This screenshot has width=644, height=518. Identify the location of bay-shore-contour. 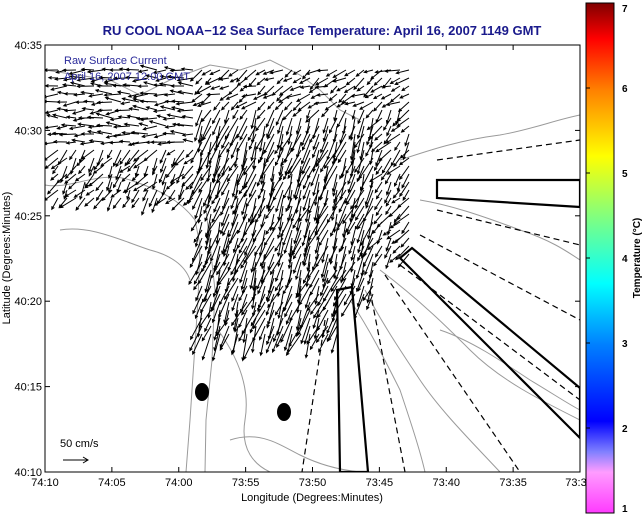
(125, 254).